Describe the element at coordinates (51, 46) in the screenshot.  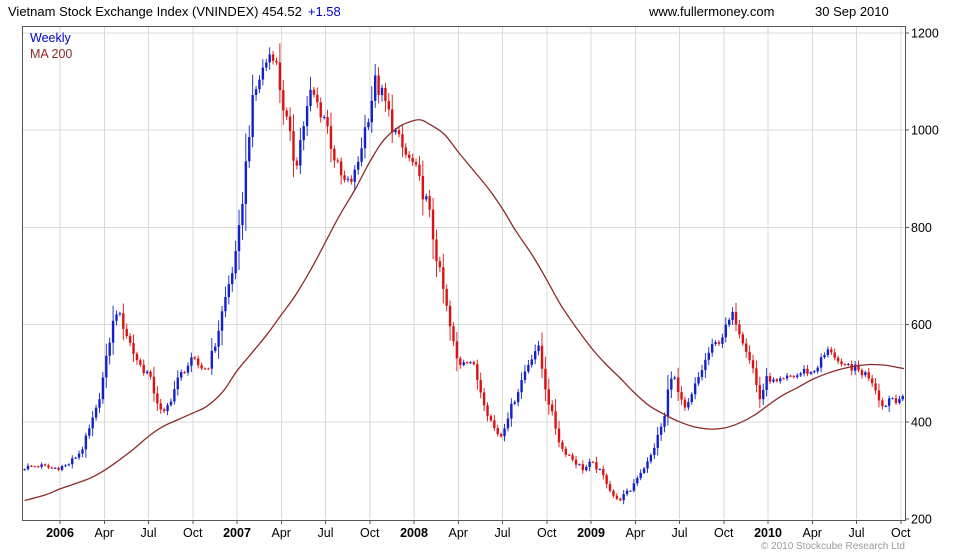
I see `chart-legend: Weekly MA 200` at that location.